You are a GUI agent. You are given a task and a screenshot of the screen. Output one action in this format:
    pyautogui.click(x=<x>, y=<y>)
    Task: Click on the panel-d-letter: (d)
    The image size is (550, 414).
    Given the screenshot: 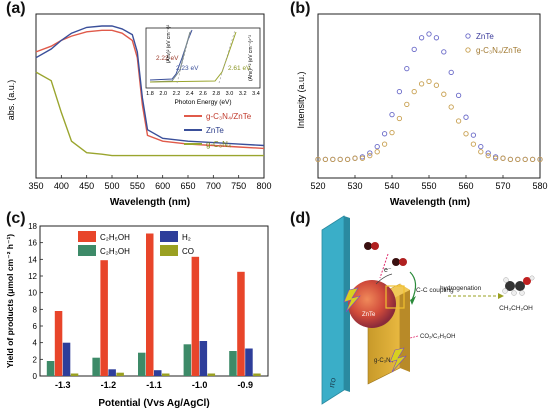 What is the action you would take?
    pyautogui.click(x=300, y=218)
    